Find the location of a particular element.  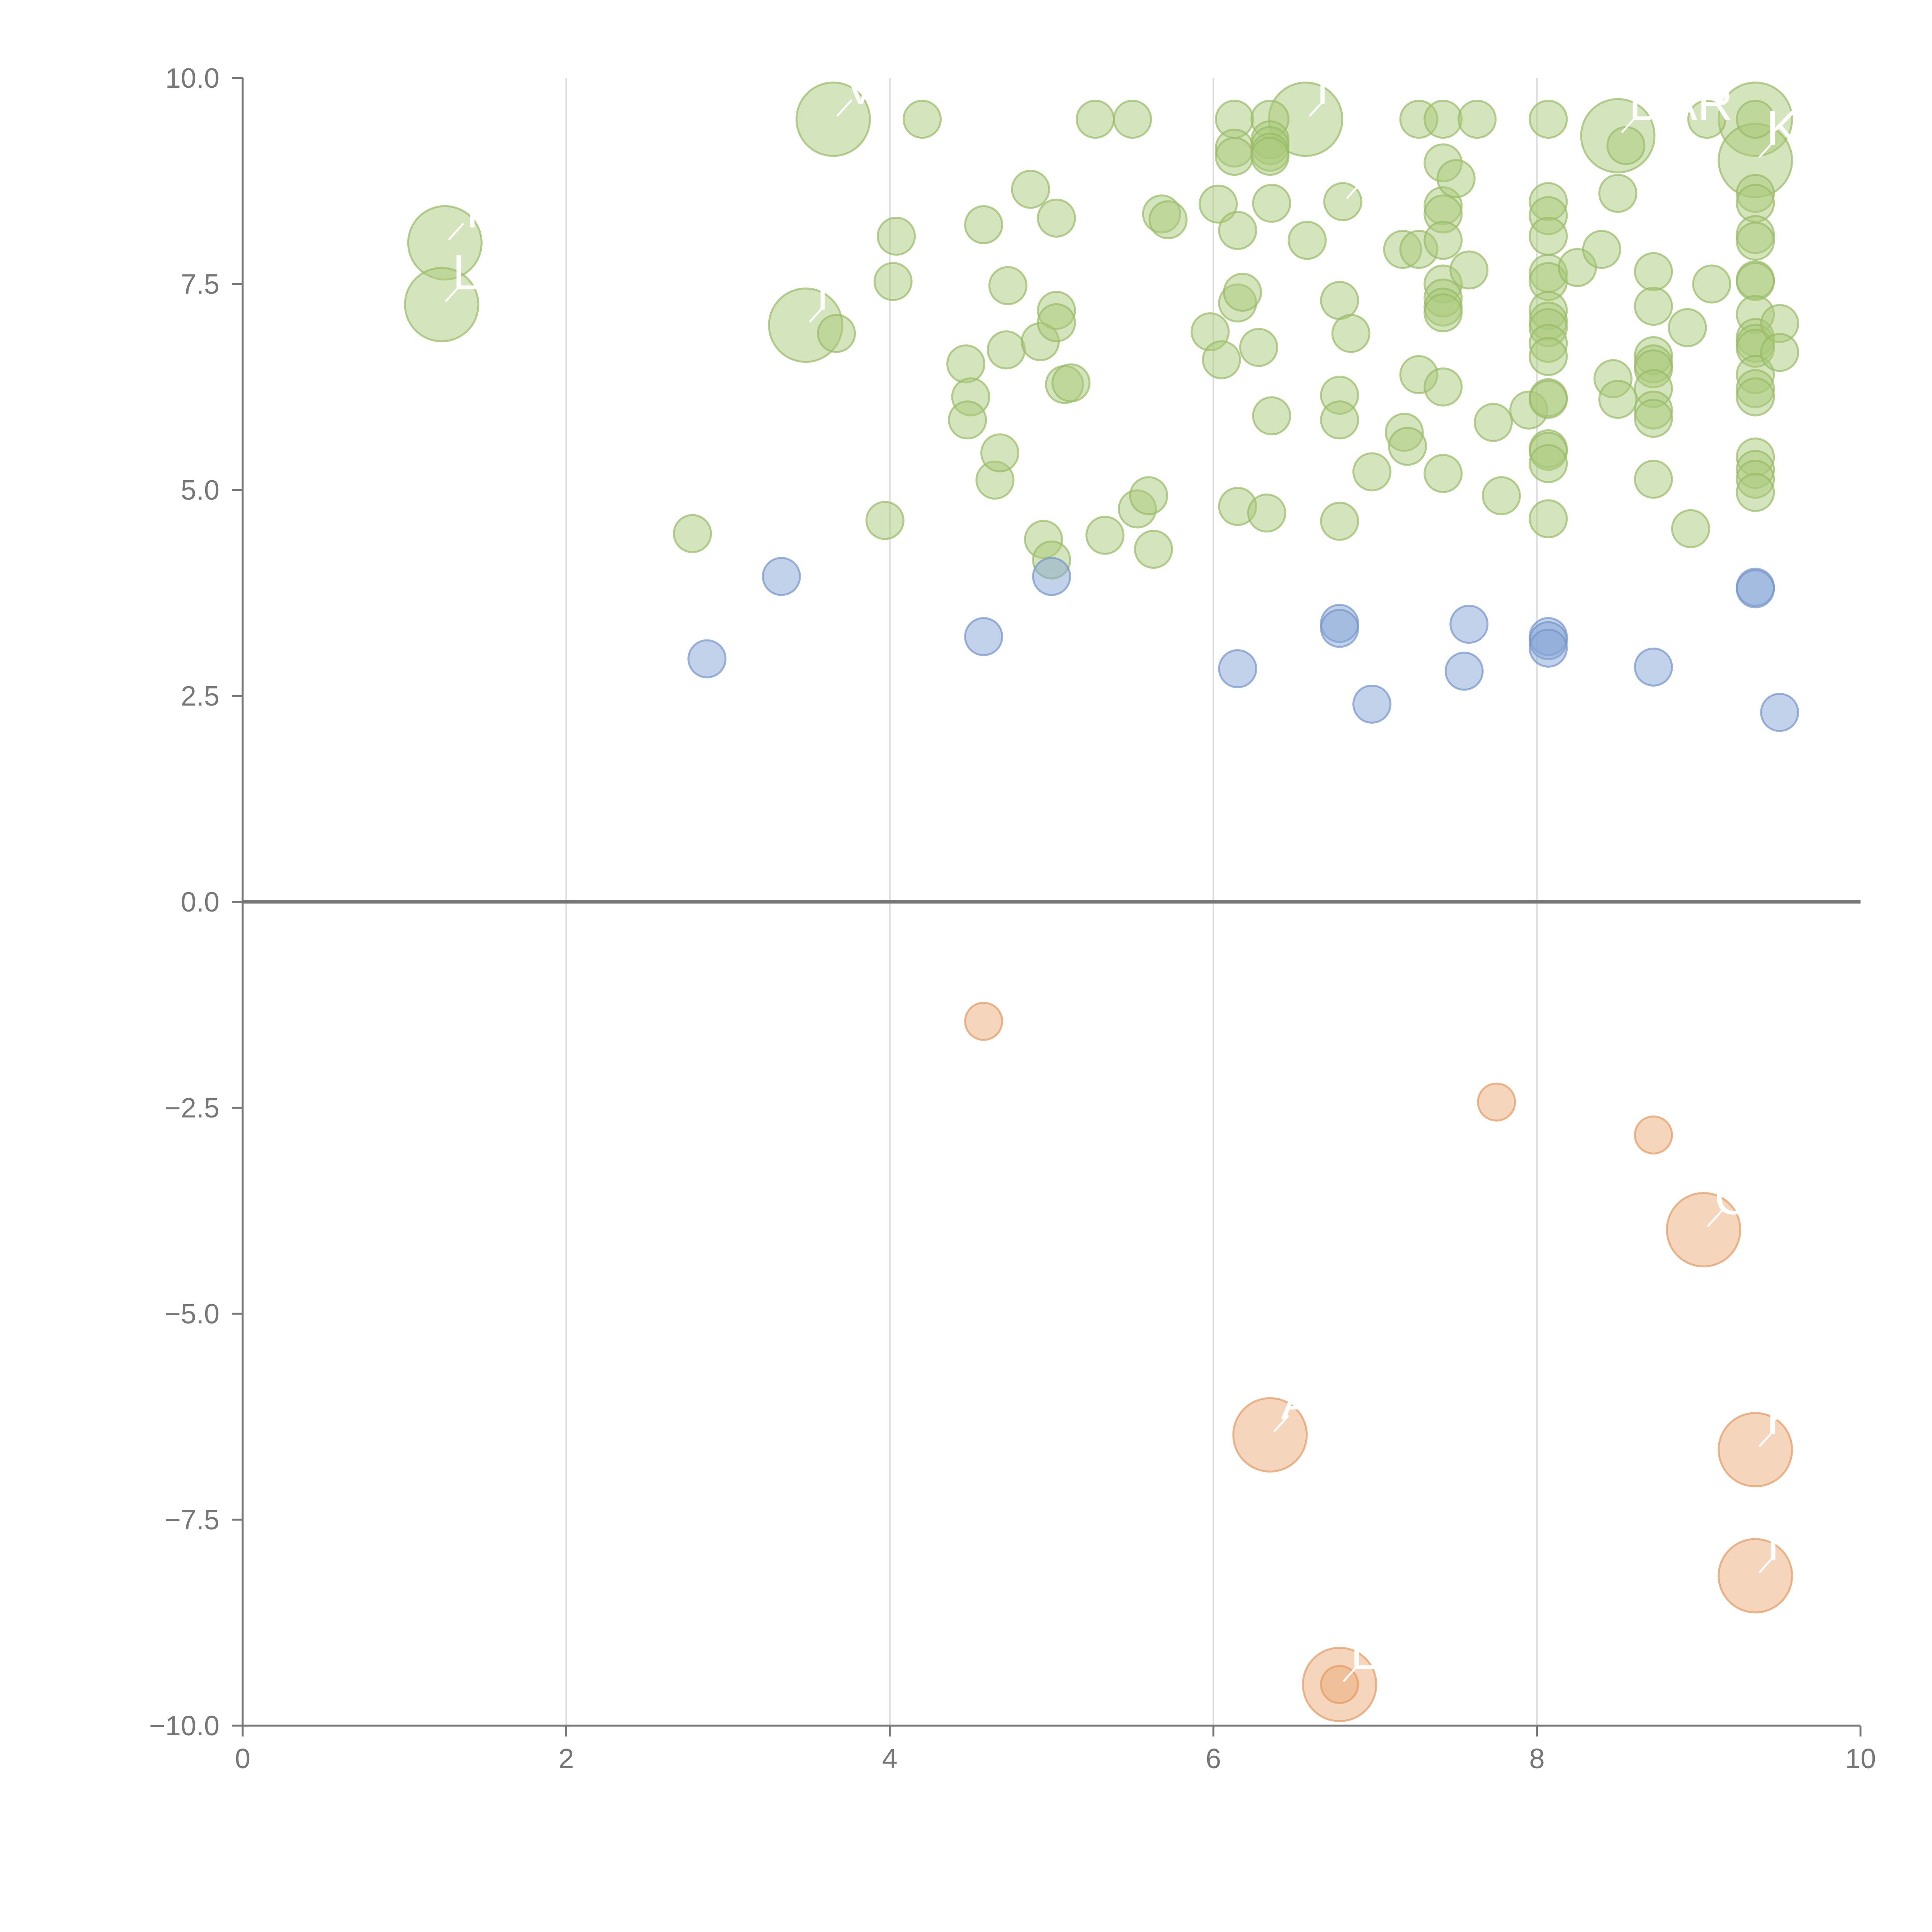

bubble-label: K is located at coordinates (1783, 1418).